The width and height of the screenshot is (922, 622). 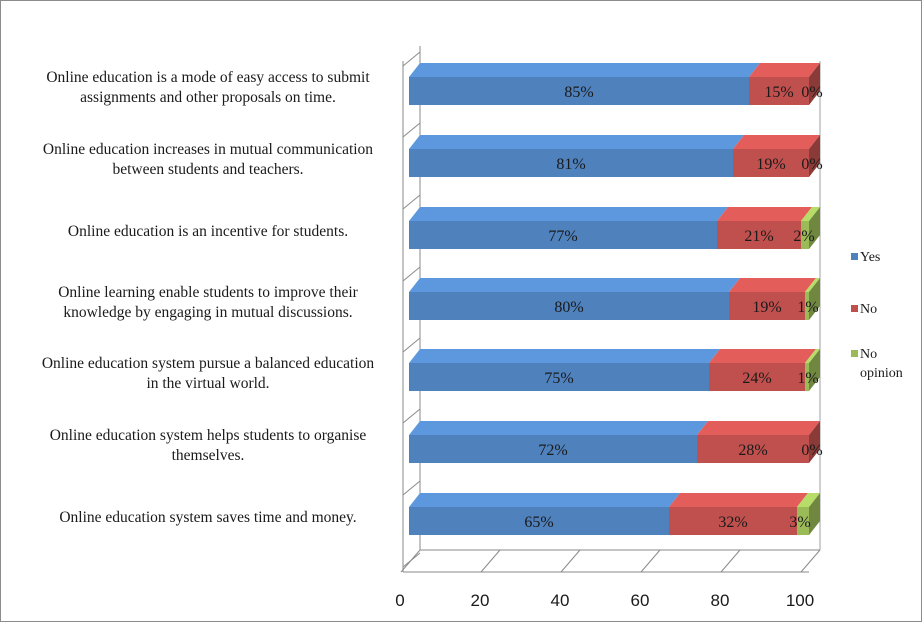 I want to click on data-label-yes: 80%, so click(x=568, y=307).